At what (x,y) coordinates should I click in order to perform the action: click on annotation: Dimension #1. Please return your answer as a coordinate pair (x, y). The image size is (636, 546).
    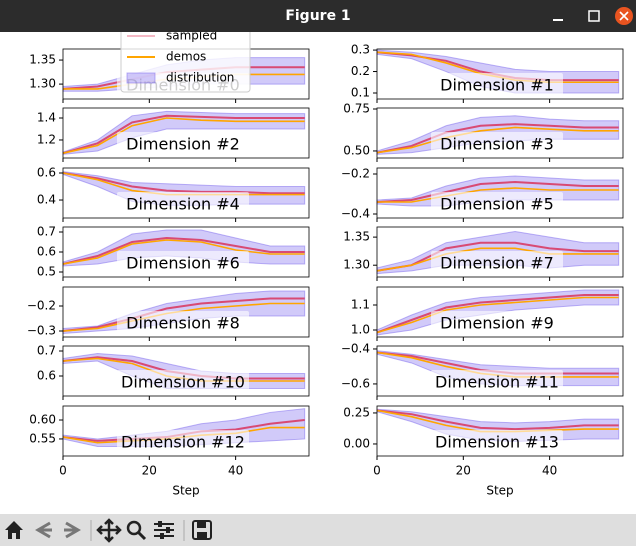
    Looking at the image, I should click on (497, 85).